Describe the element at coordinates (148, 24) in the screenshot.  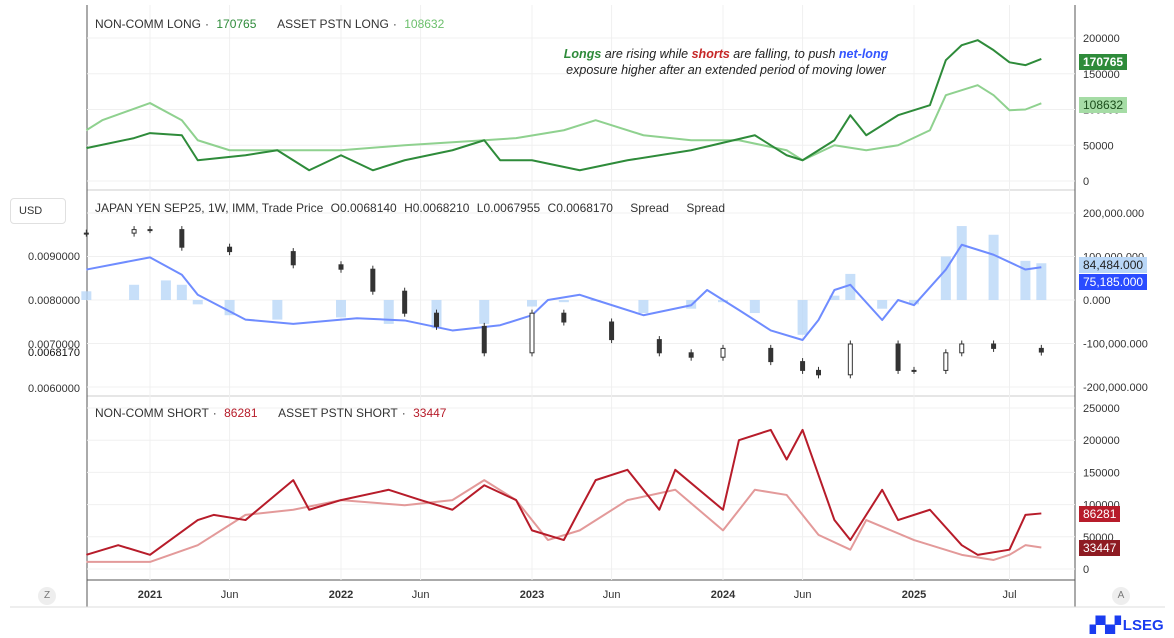
I see `legend-noncomm-long: NON-COMM LONG` at that location.